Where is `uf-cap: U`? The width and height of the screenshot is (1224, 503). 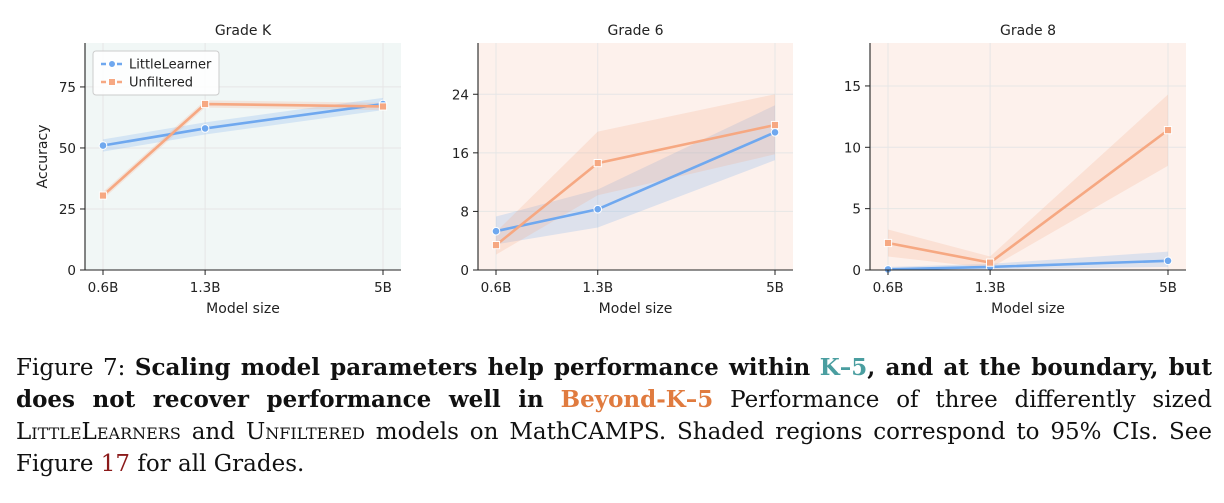
uf-cap: U is located at coordinates (255, 432).